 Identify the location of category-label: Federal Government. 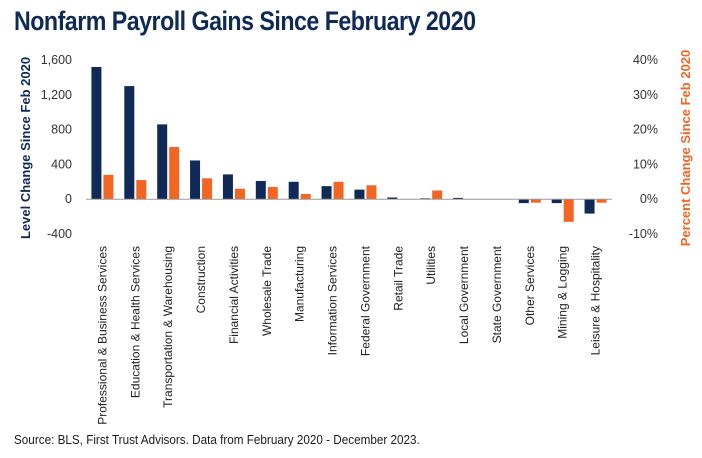
(365, 300).